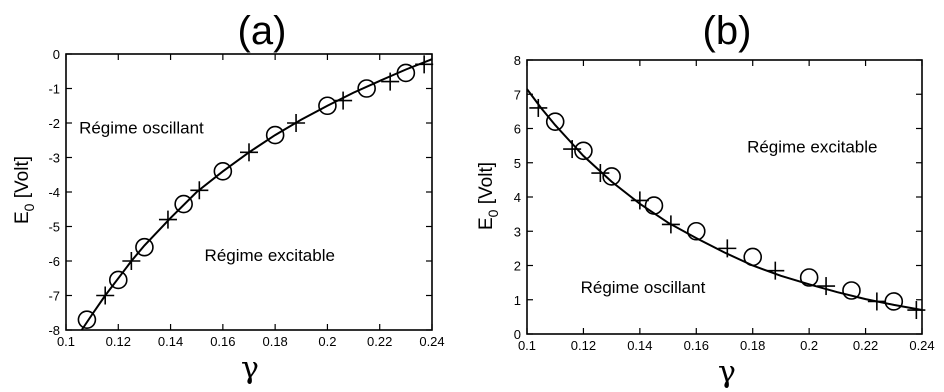 This screenshot has width=944, height=392. Describe the element at coordinates (517, 231) in the screenshot. I see `y-tick-label: 3` at that location.